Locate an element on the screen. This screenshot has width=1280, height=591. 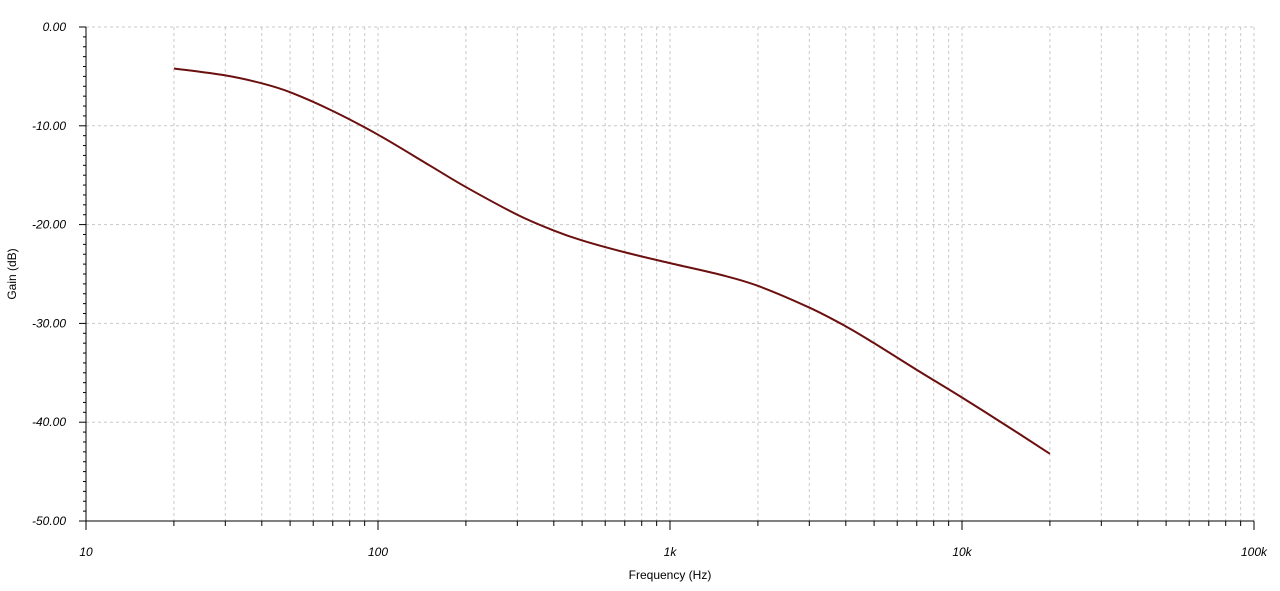
x-tick-label: 10 is located at coordinates (86, 552).